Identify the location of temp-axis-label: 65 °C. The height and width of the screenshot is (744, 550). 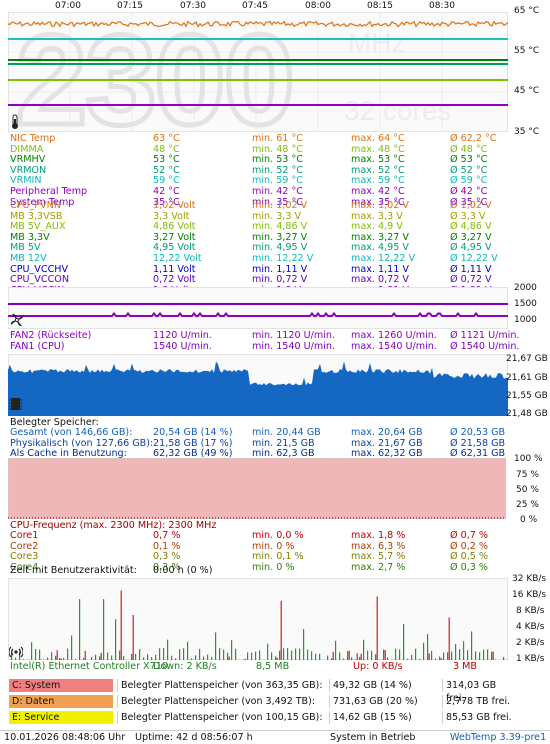
(527, 11).